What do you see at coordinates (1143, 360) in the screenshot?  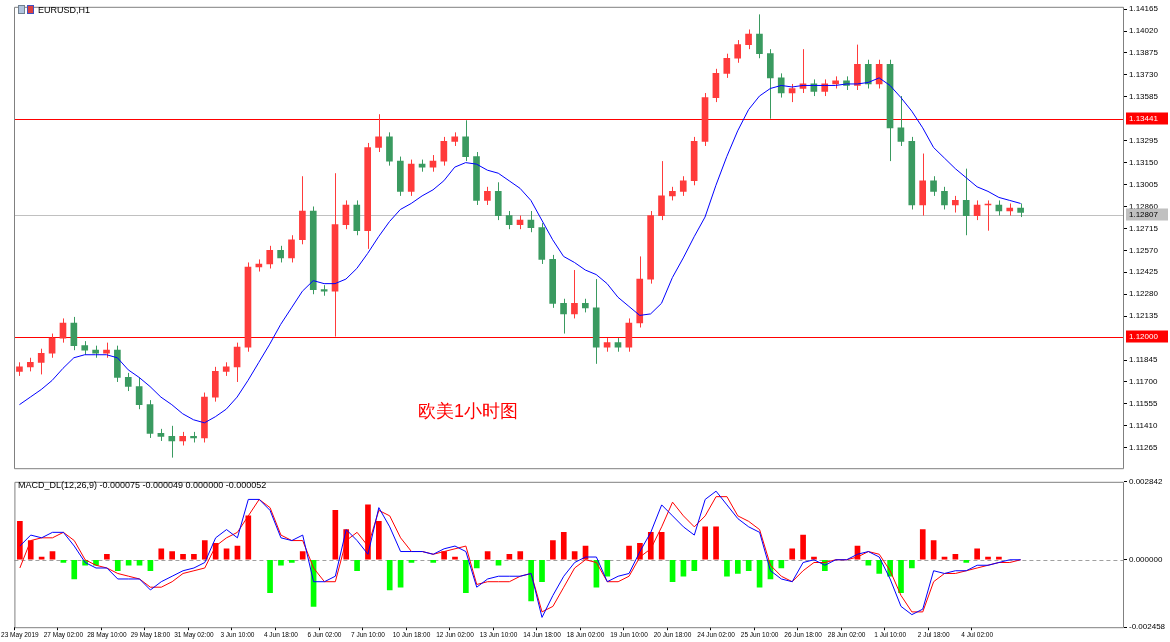 I see `y-tick-label: 1.11845` at bounding box center [1143, 360].